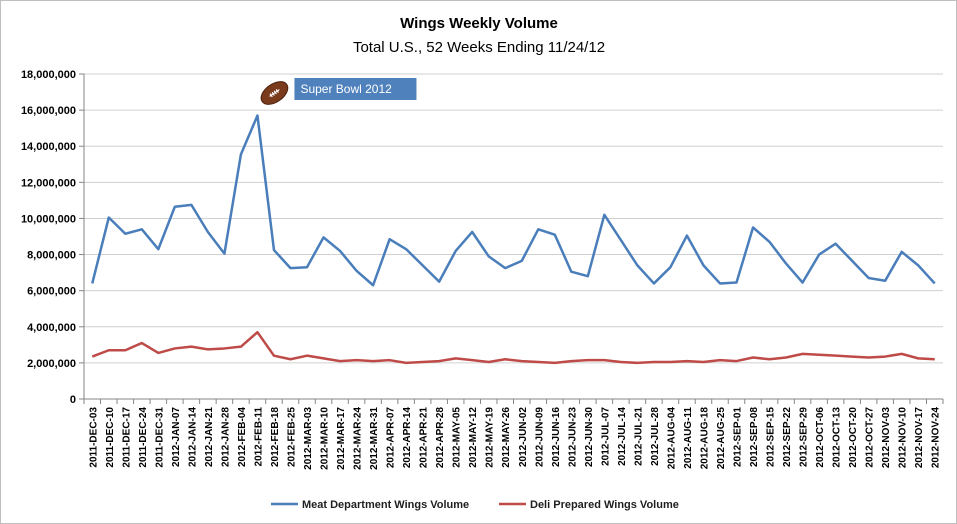 This screenshot has width=957, height=524. Describe the element at coordinates (48, 183) in the screenshot. I see `y-tick-label: 12,000,000` at that location.